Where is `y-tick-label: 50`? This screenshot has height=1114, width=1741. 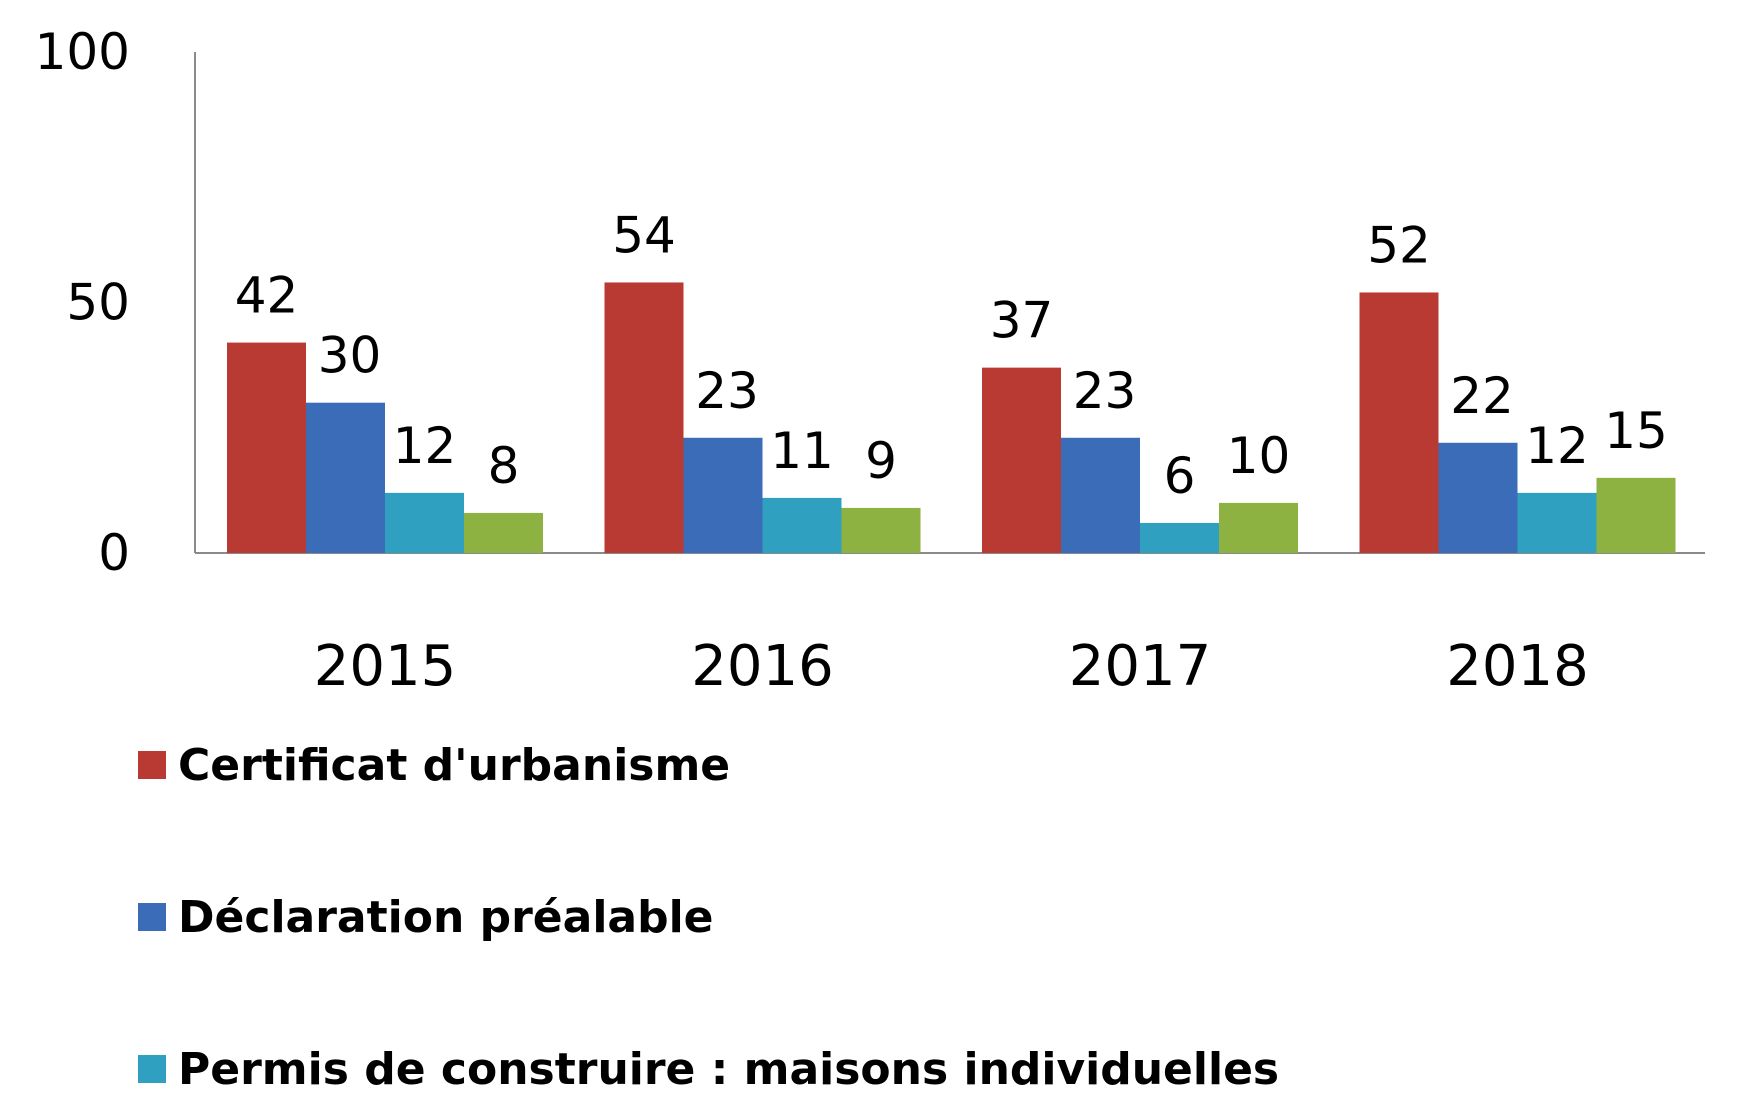
y-tick-label: 50 is located at coordinates (98, 303).